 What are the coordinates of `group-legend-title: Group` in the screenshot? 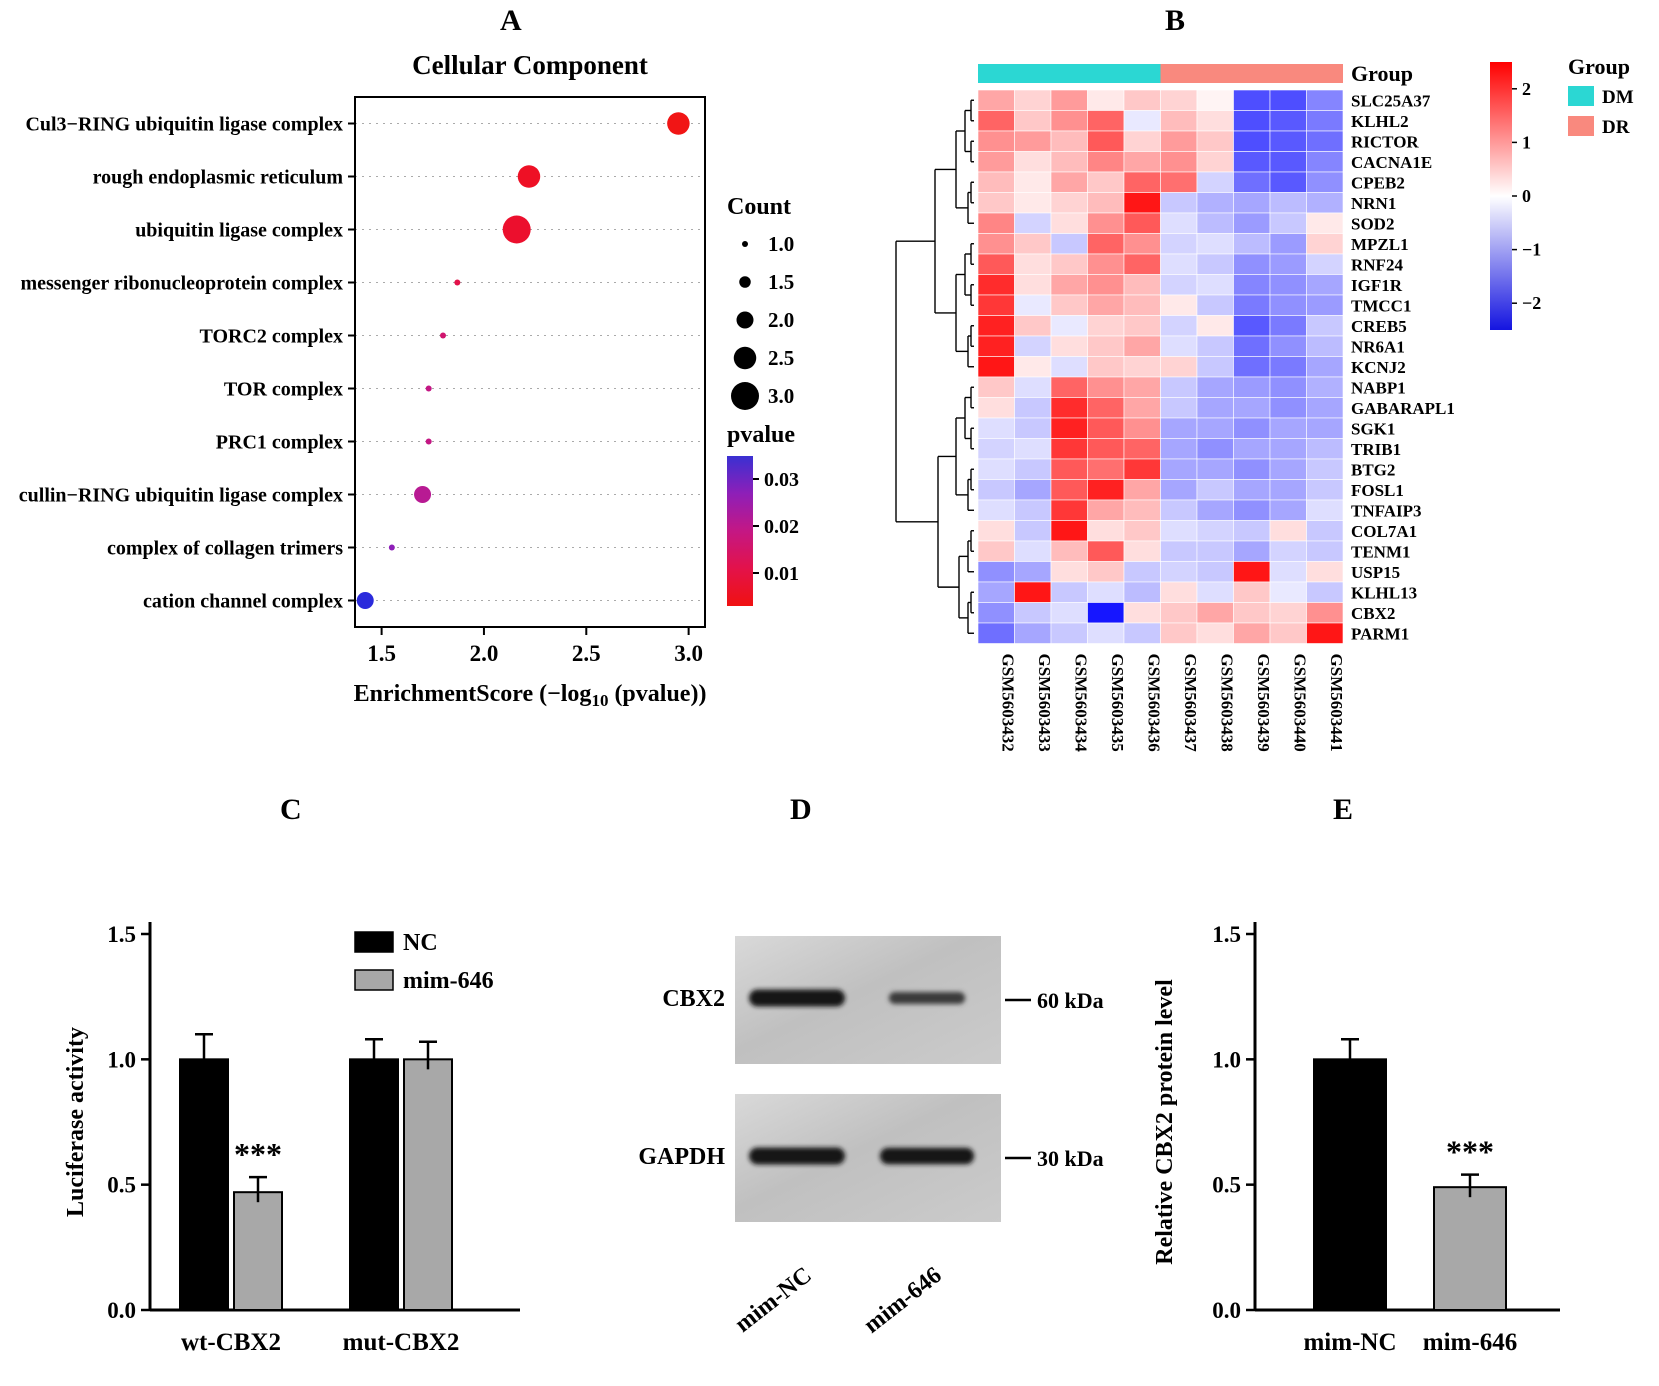 It's located at (1599, 66).